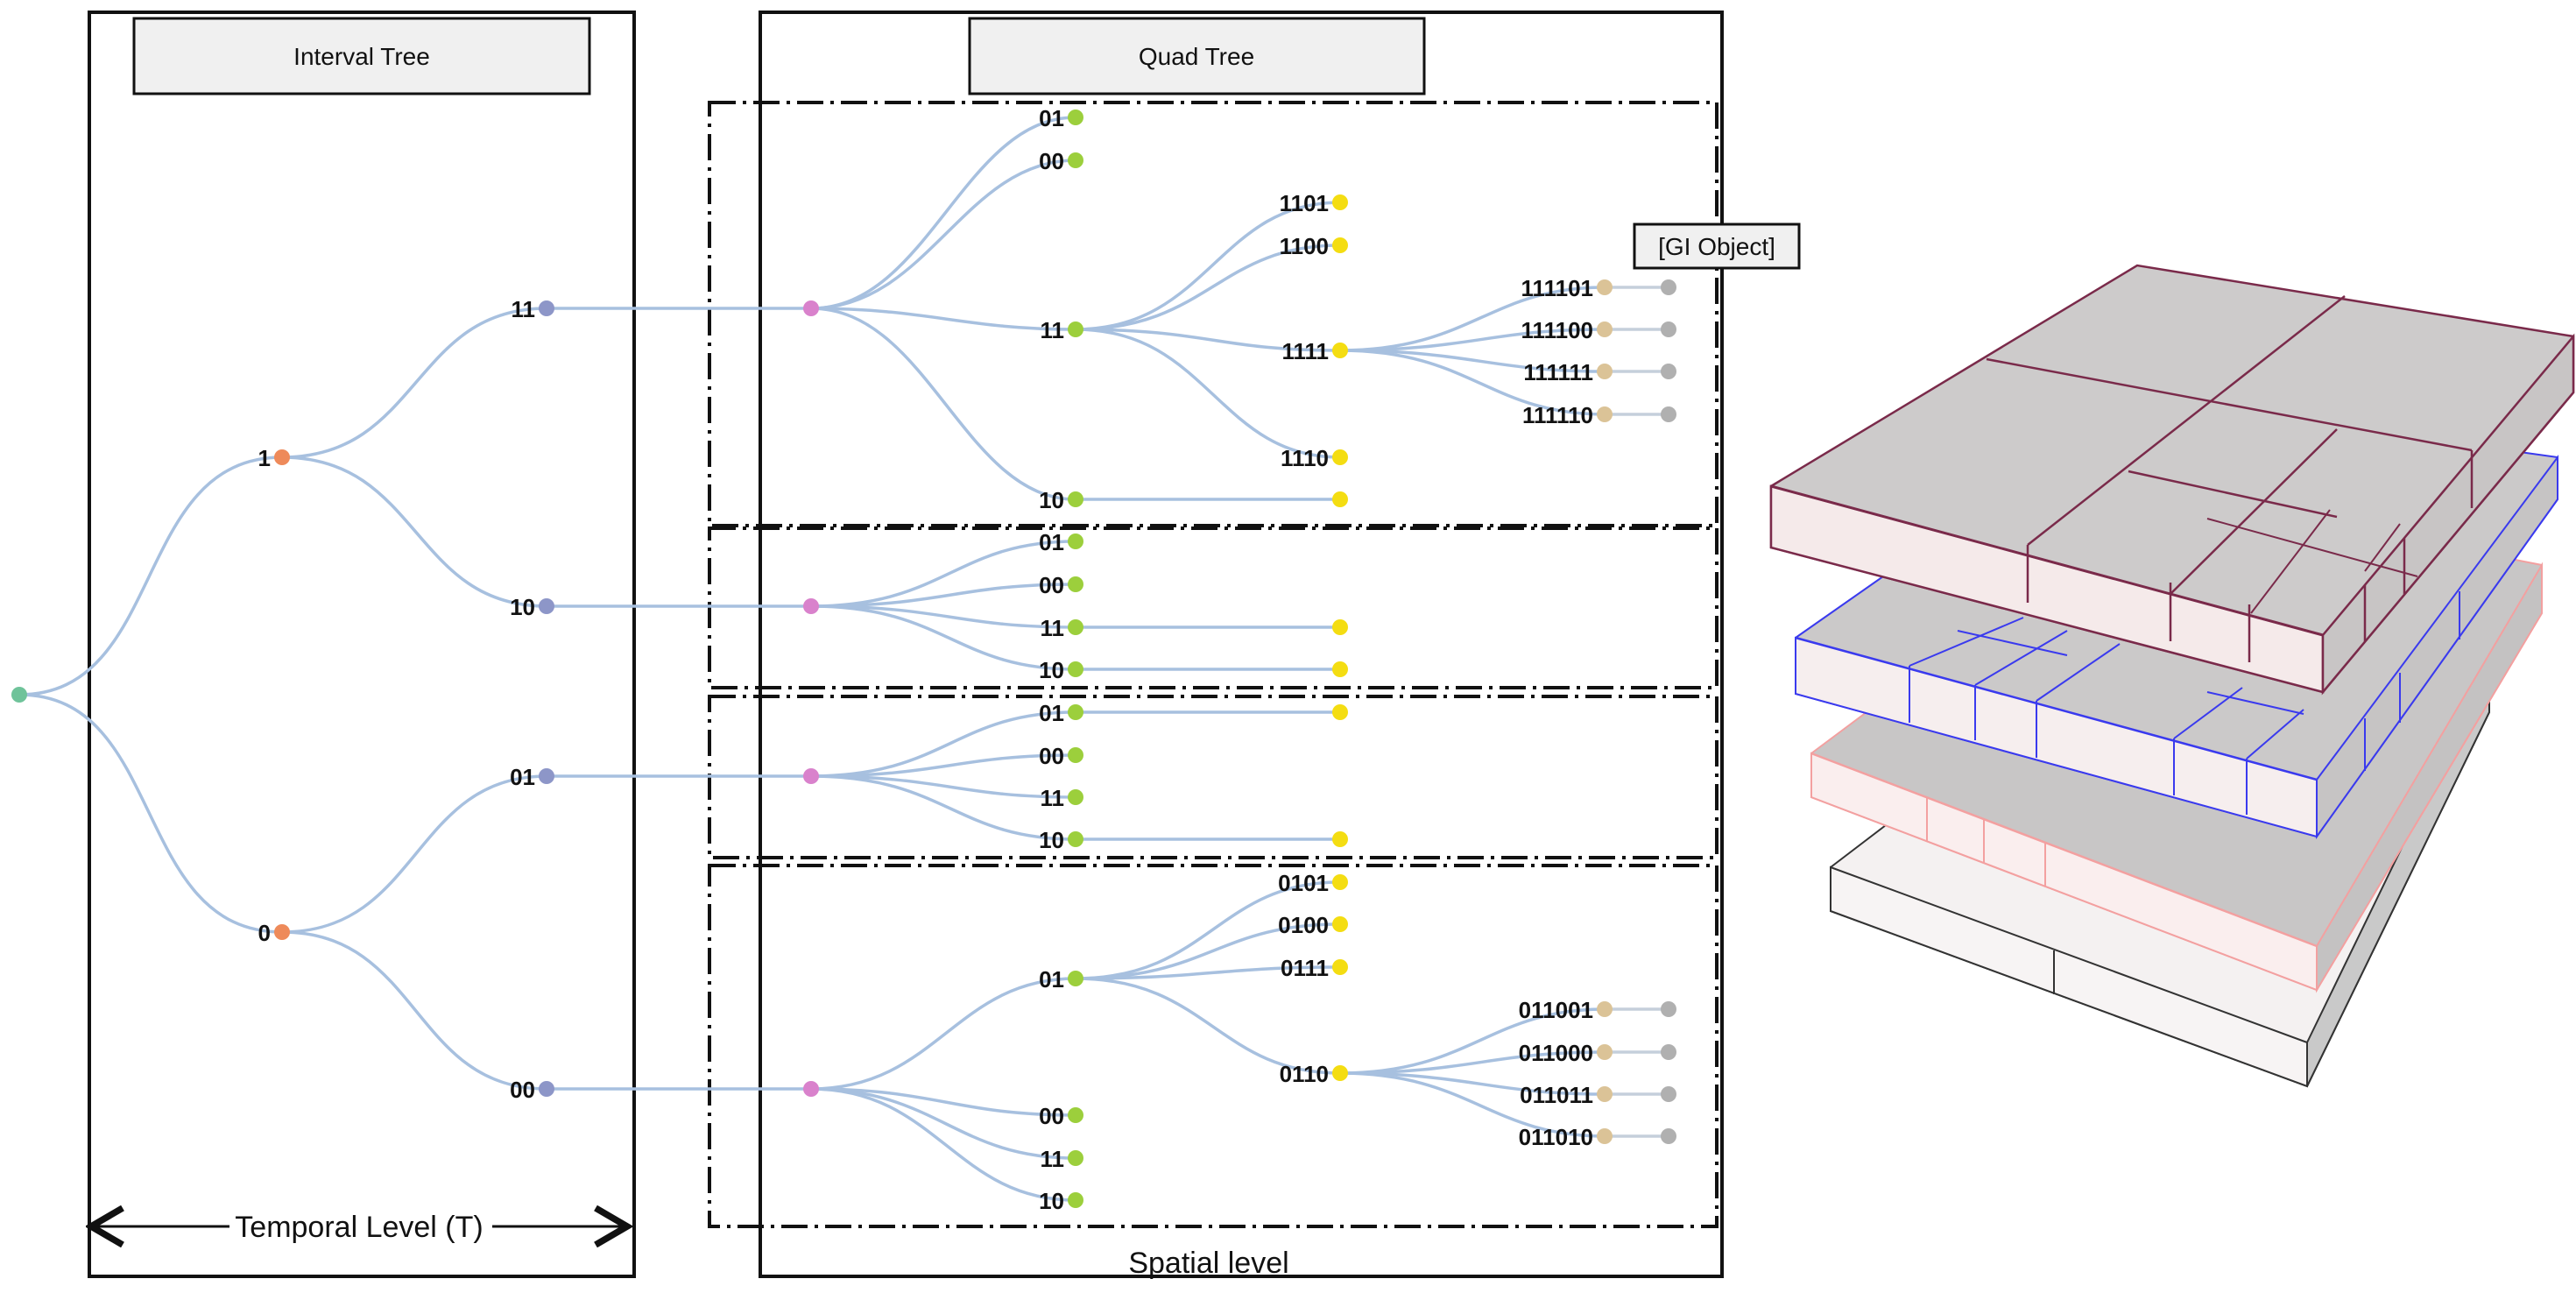  I want to click on node-label: 1101, so click(1304, 203).